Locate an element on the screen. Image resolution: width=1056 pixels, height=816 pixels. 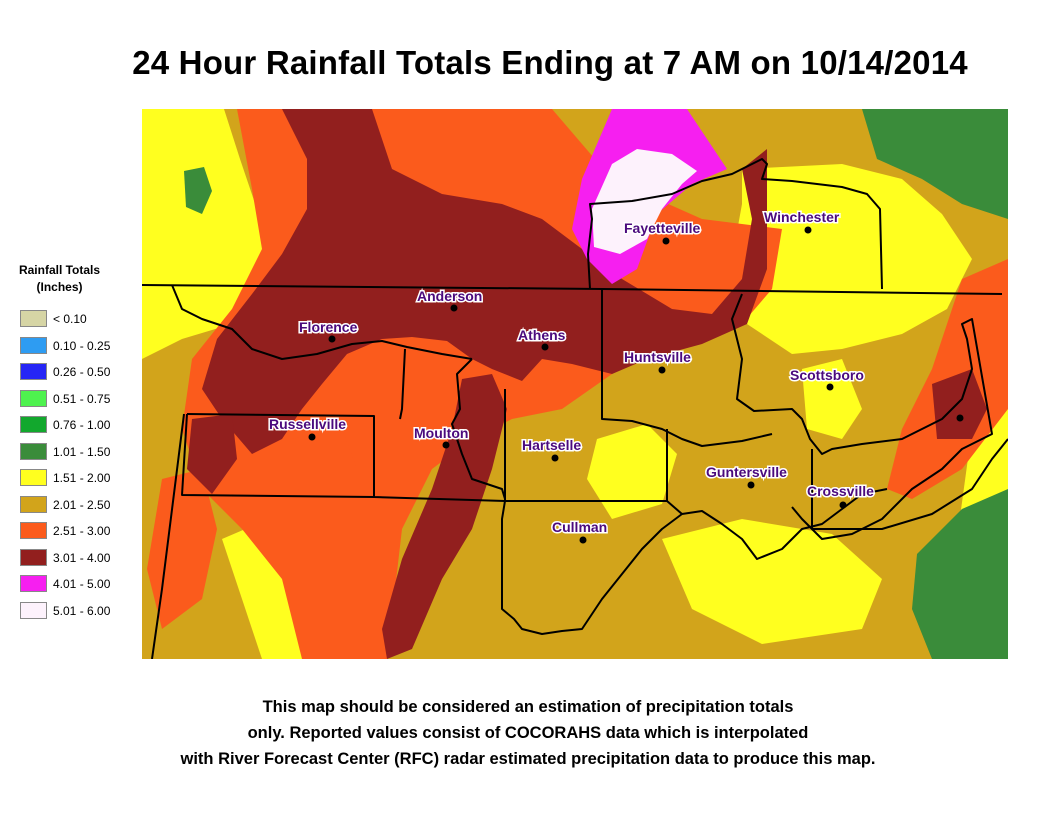
rain-area-1-01-1-50-se is located at coordinates (960, 574).